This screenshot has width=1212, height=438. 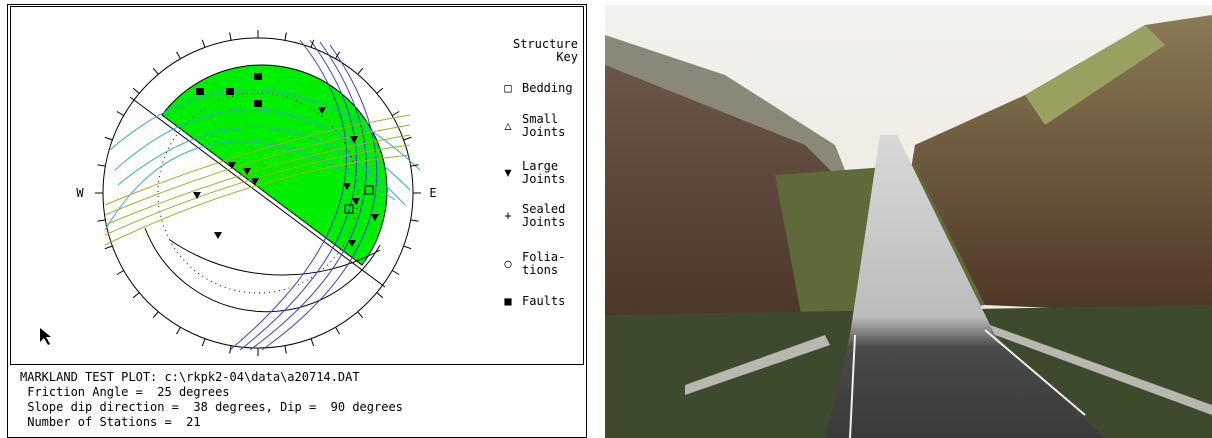 I want to click on legend-label: Small, so click(x=540, y=119).